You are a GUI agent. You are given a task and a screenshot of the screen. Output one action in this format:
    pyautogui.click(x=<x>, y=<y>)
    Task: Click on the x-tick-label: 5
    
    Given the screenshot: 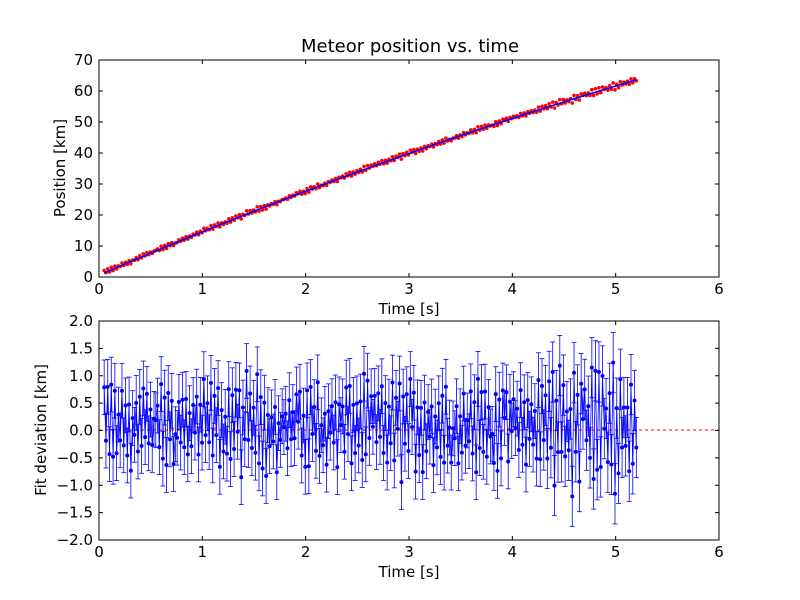 What is the action you would take?
    pyautogui.click(x=616, y=289)
    